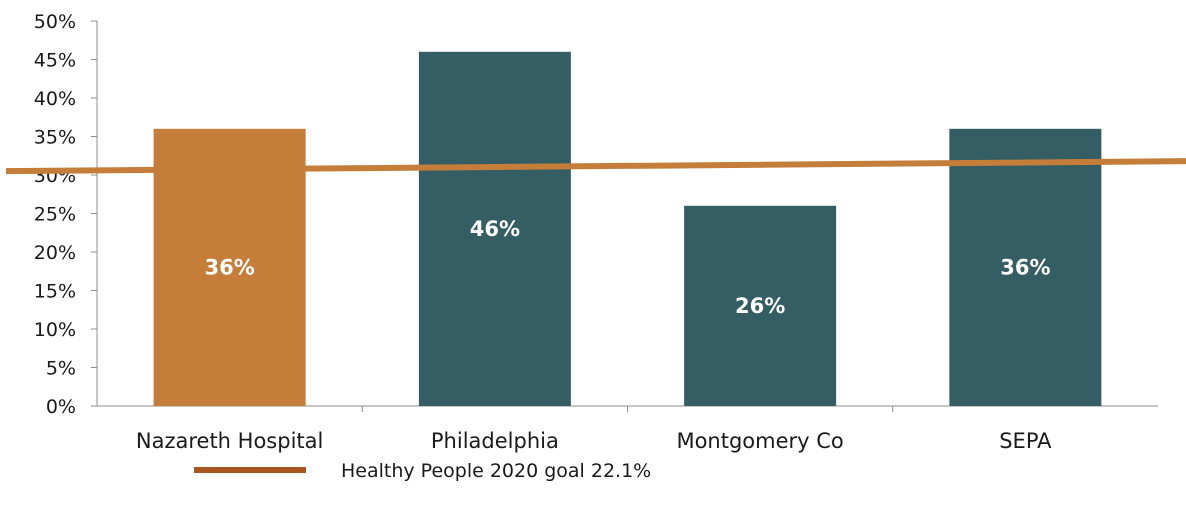  What do you see at coordinates (55, 215) in the screenshot?
I see `y-tick-label: 25%` at bounding box center [55, 215].